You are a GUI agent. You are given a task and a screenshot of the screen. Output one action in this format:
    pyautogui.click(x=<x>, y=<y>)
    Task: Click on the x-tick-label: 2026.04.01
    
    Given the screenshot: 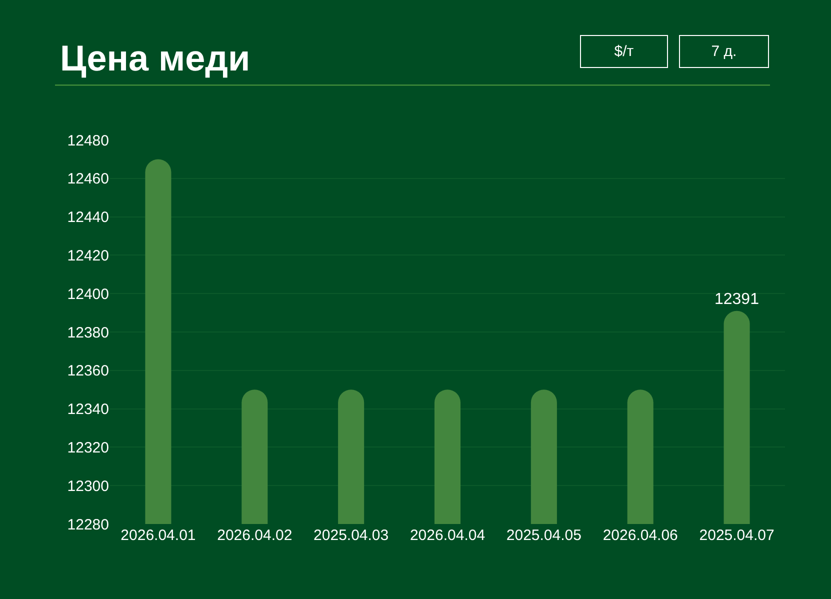 What is the action you would take?
    pyautogui.click(x=158, y=535)
    